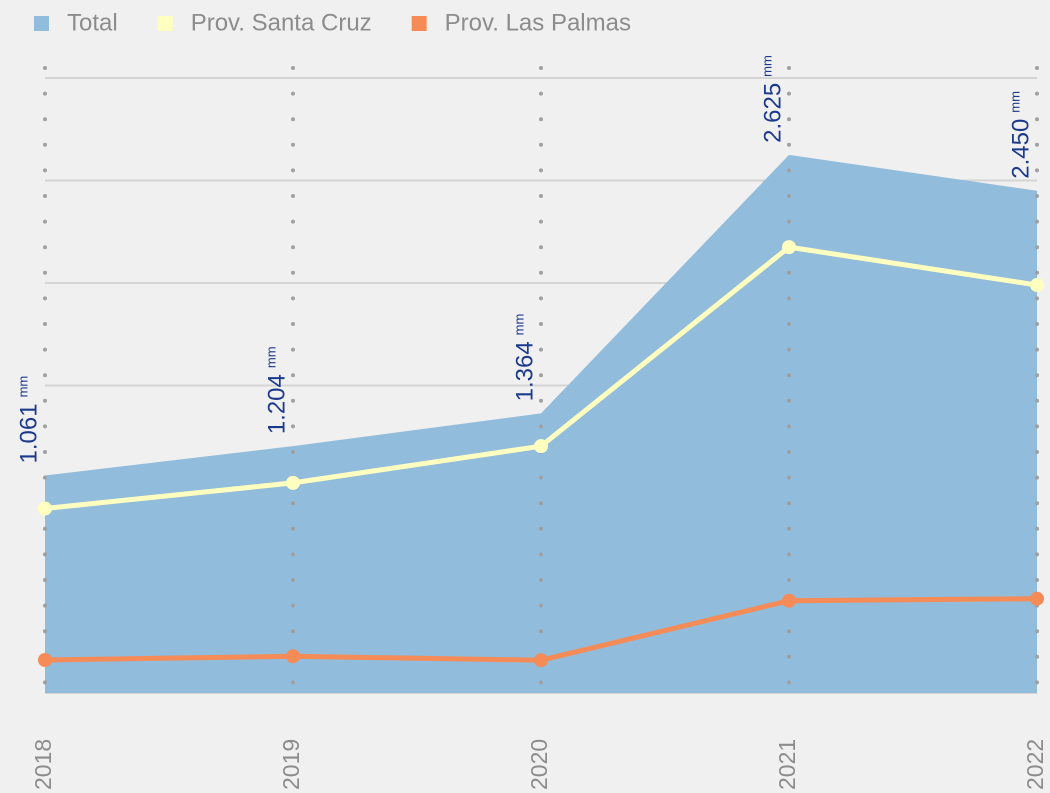 This screenshot has height=793, width=1050. What do you see at coordinates (539, 764) in the screenshot?
I see `x-tick-label: 2020` at bounding box center [539, 764].